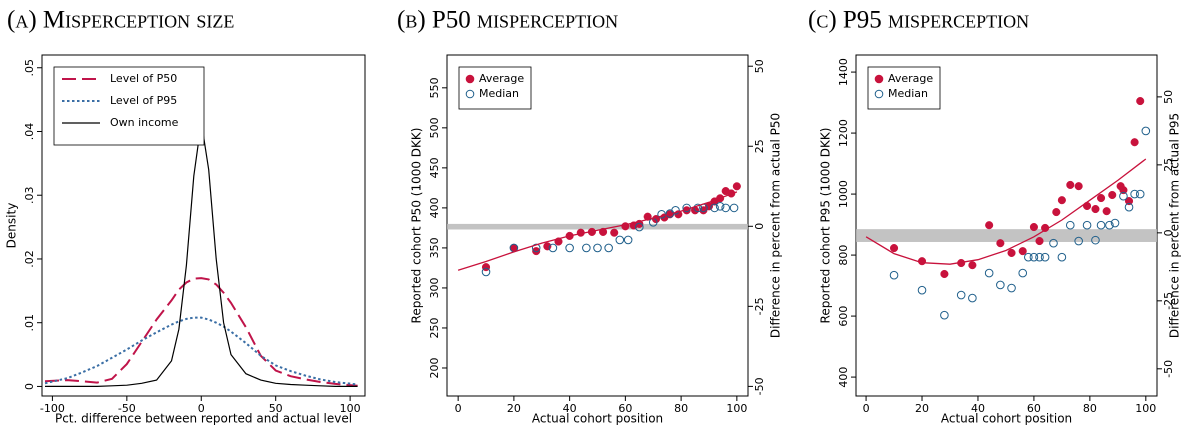 The width and height of the screenshot is (1183, 425). I want to click on y-tick-label: 0, so click(29, 386).